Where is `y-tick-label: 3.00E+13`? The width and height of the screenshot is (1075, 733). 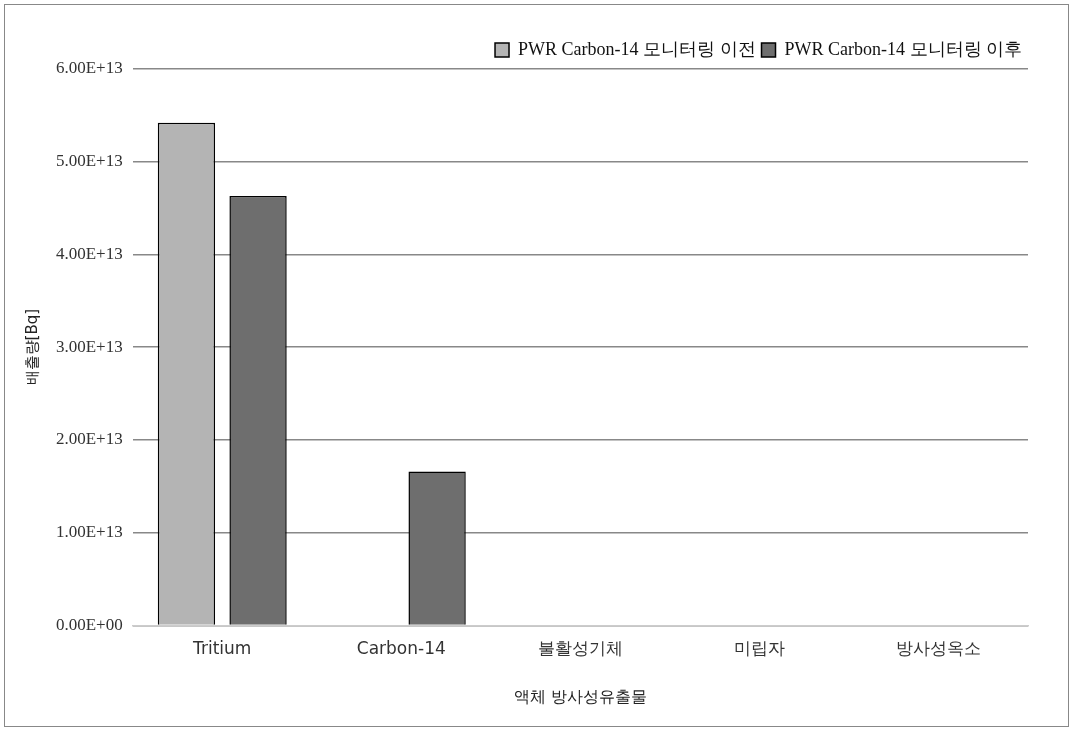
y-tick-label: 3.00E+13 is located at coordinates (89, 346).